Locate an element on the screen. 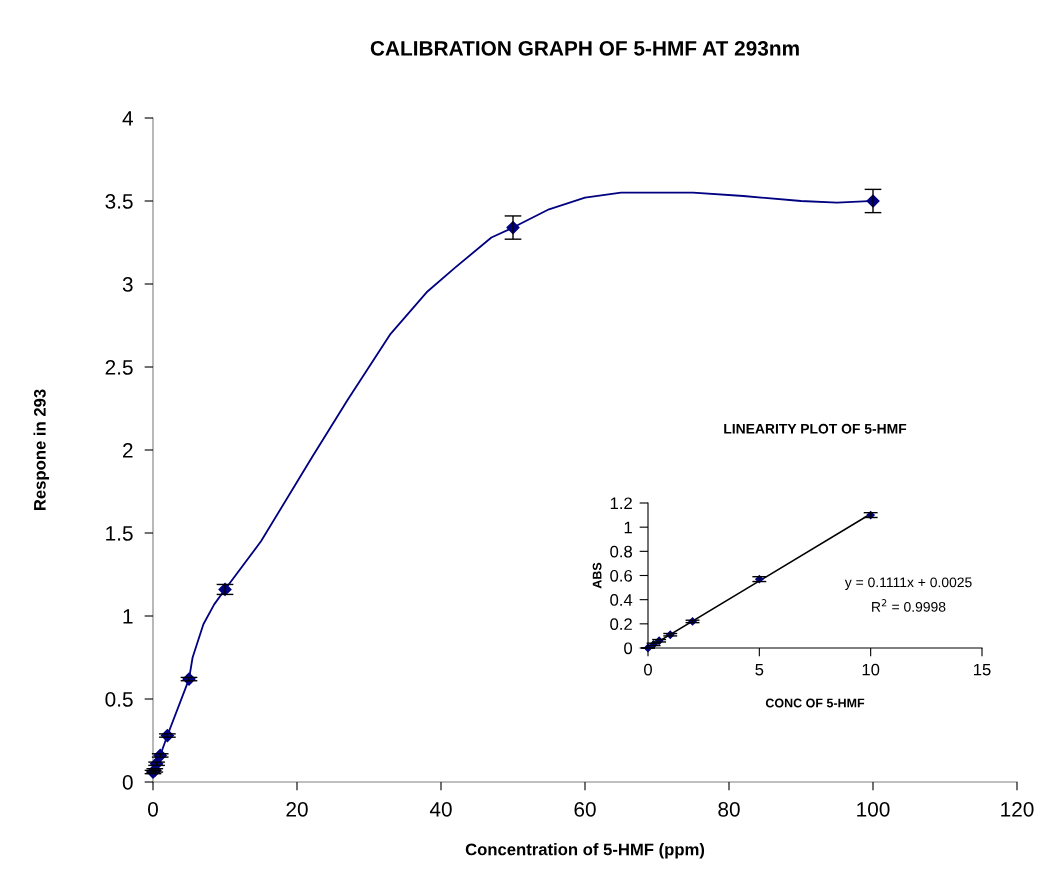 Image resolution: width=1053 pixels, height=870 pixels. x-tick-label: 100 is located at coordinates (873, 809).